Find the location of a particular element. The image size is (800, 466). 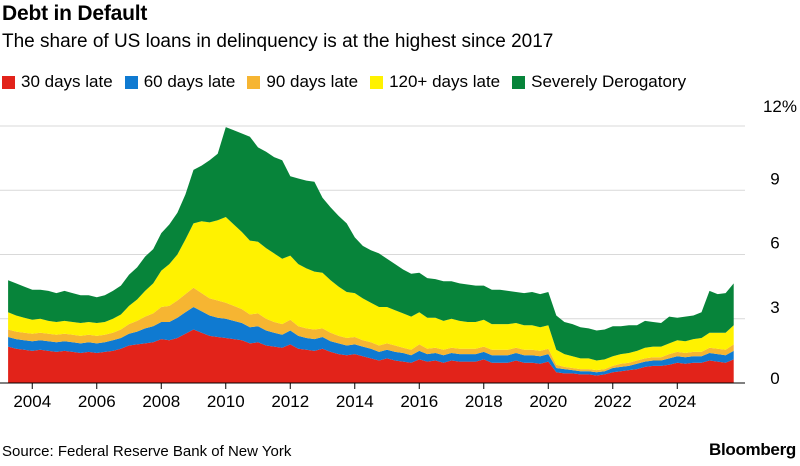

x-tick-label-2024: 2024 is located at coordinates (677, 401).